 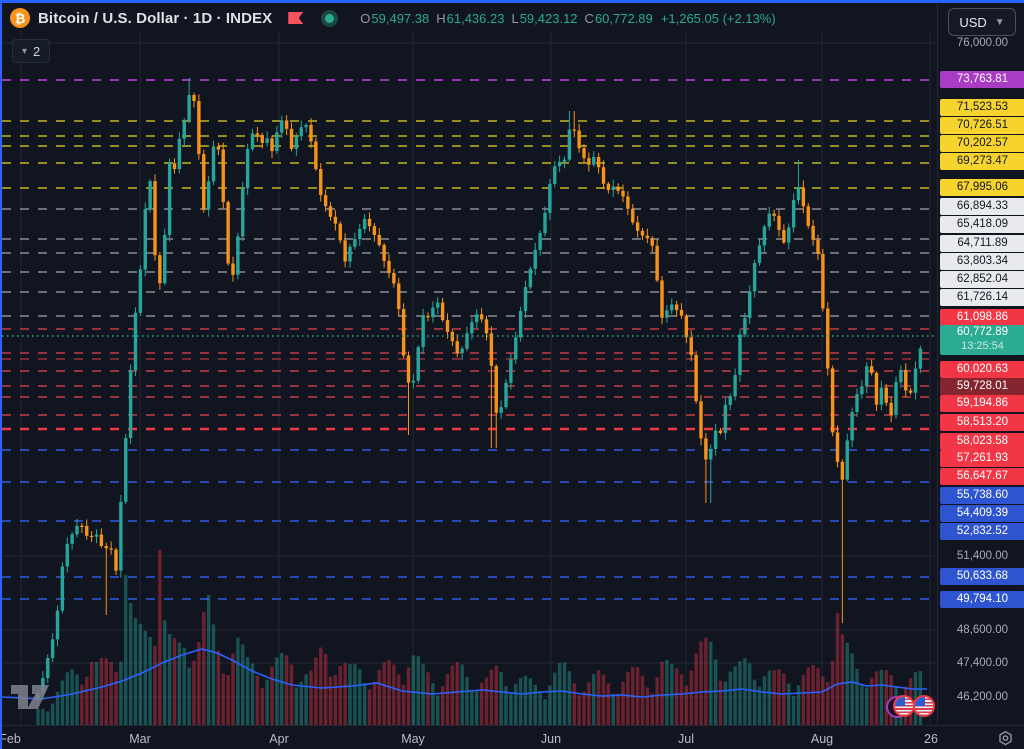 What do you see at coordinates (982, 662) in the screenshot?
I see `price-level-label: 47,400.00` at bounding box center [982, 662].